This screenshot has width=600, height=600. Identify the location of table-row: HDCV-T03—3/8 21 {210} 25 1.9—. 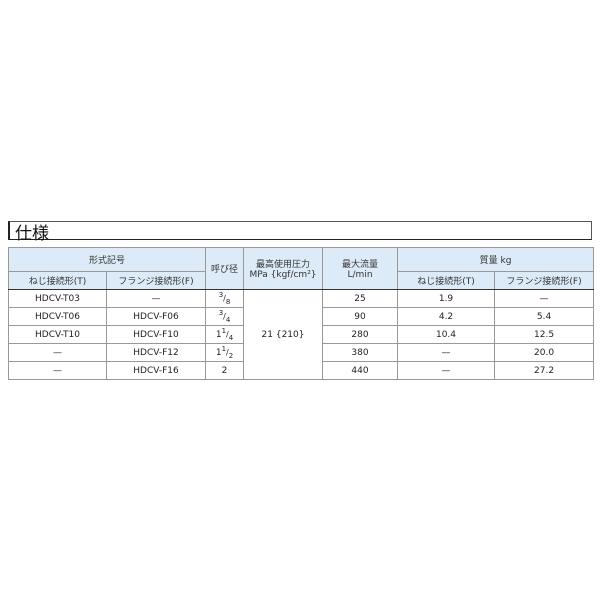
(301, 334).